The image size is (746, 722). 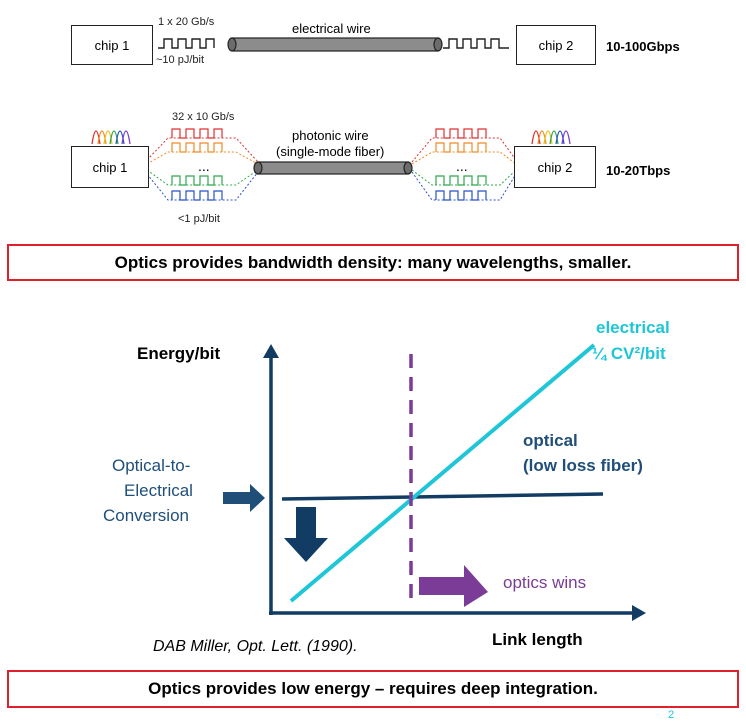 I want to click on wavelength-bumps-right, so click(x=551, y=137).